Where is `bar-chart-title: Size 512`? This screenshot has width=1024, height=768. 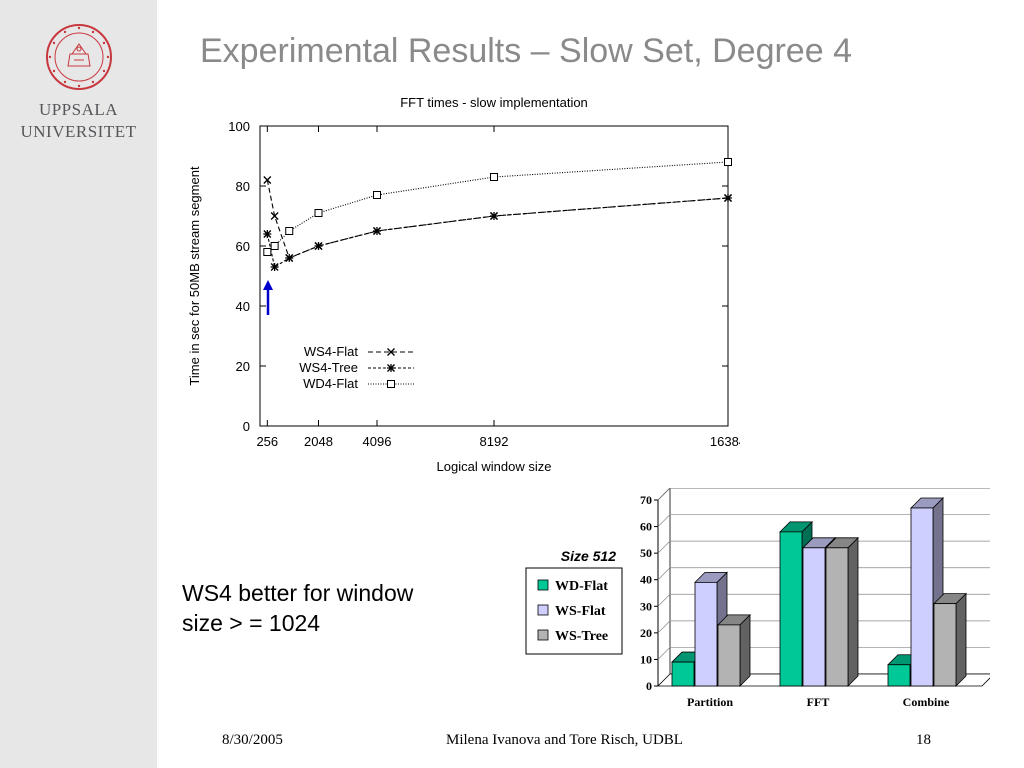
bar-chart-title: Size 512 is located at coordinates (588, 556).